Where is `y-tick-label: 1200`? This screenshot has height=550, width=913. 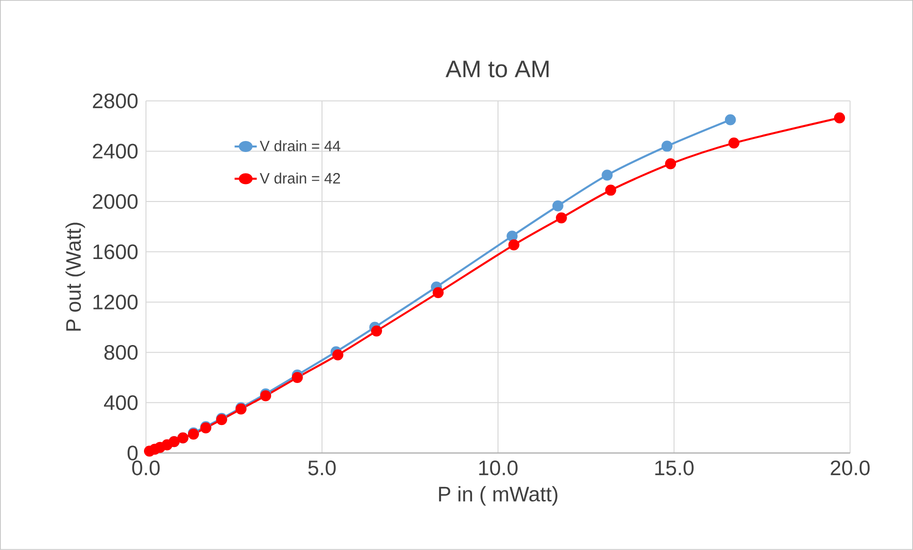 y-tick-label: 1200 is located at coordinates (115, 302).